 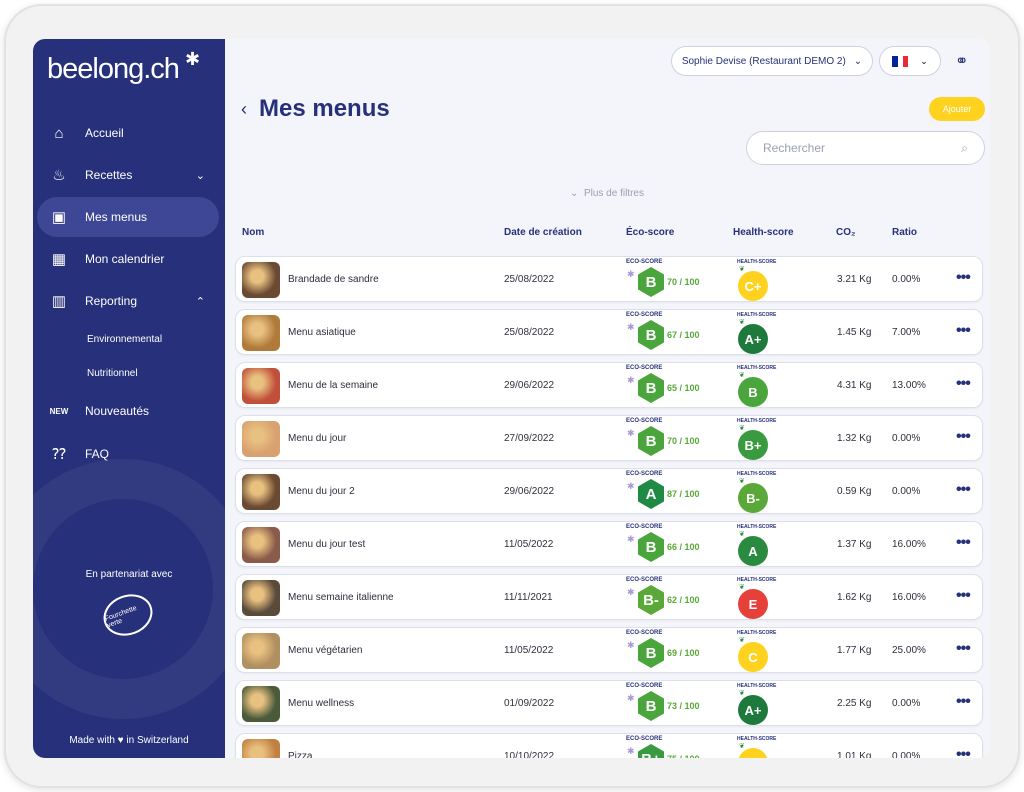 What do you see at coordinates (333, 385) in the screenshot?
I see `menu-name: Menu de la semaine` at bounding box center [333, 385].